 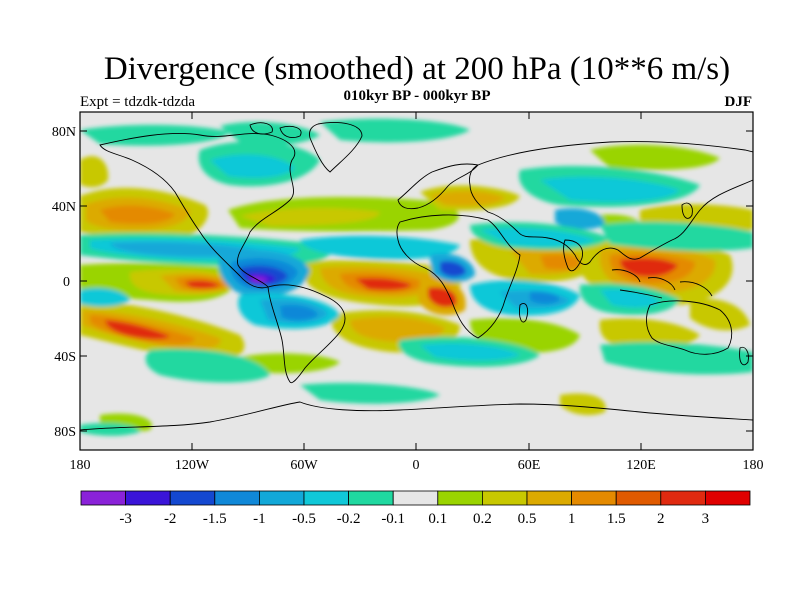 What do you see at coordinates (414, 519) in the screenshot?
I see `colorbar-labels: -3 -2 -1.5 -1 -0.5 -0.2 -0.1 0.1 0.2 0.5 1 1.5 2 3` at bounding box center [414, 519].